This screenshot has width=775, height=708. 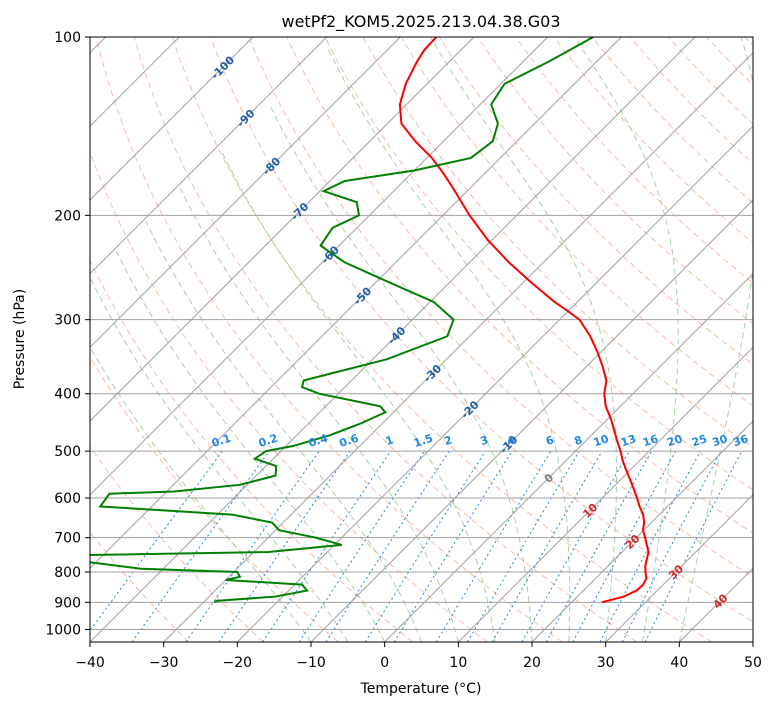 What do you see at coordinates (448, 440) in the screenshot?
I see `mixing-ratio-label: 2` at bounding box center [448, 440].